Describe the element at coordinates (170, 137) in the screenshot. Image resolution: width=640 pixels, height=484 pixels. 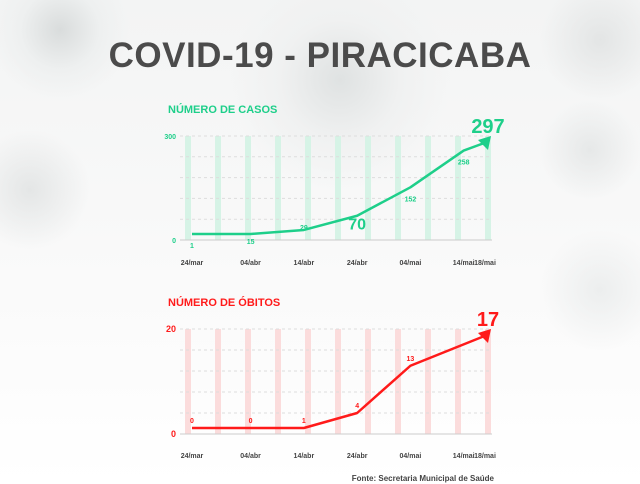
I see `y-tick-label: 300` at that location.